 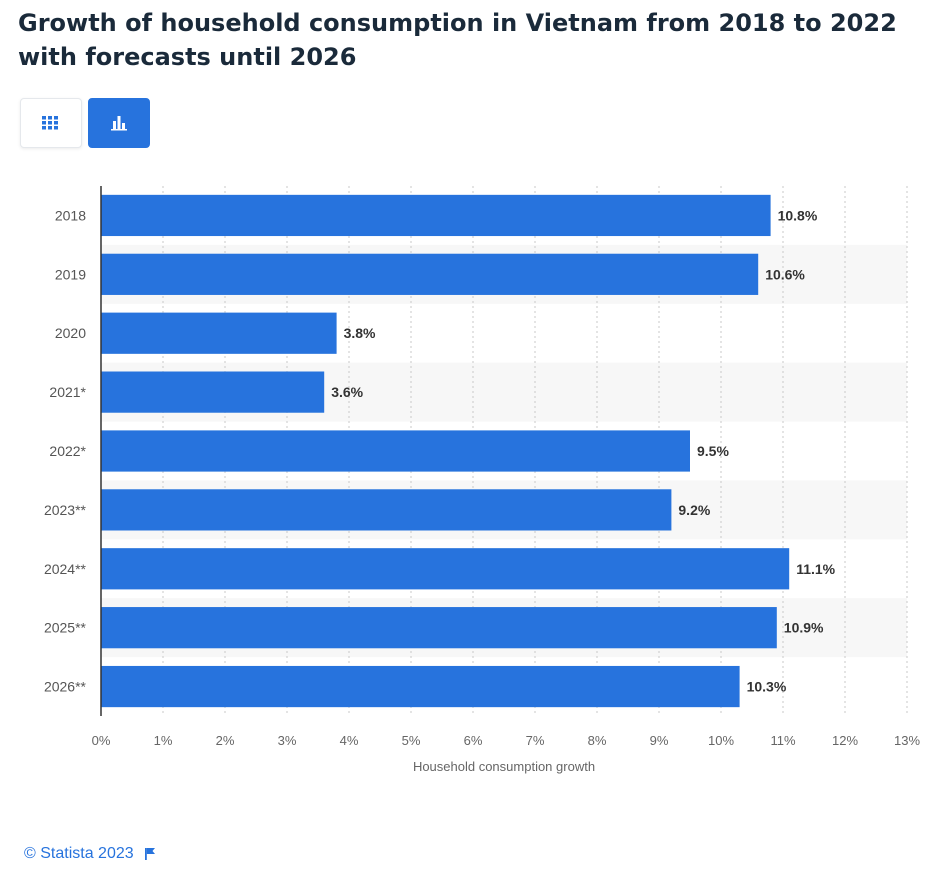 I want to click on category-label: 2021*, so click(x=67, y=392).